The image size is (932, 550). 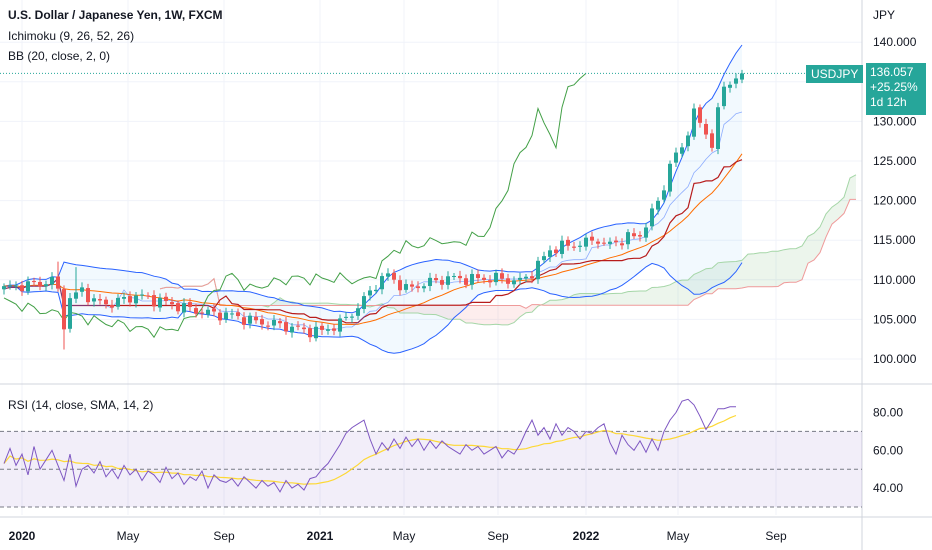 What do you see at coordinates (894, 280) in the screenshot?
I see `price-tick-label: 110.000` at bounding box center [894, 280].